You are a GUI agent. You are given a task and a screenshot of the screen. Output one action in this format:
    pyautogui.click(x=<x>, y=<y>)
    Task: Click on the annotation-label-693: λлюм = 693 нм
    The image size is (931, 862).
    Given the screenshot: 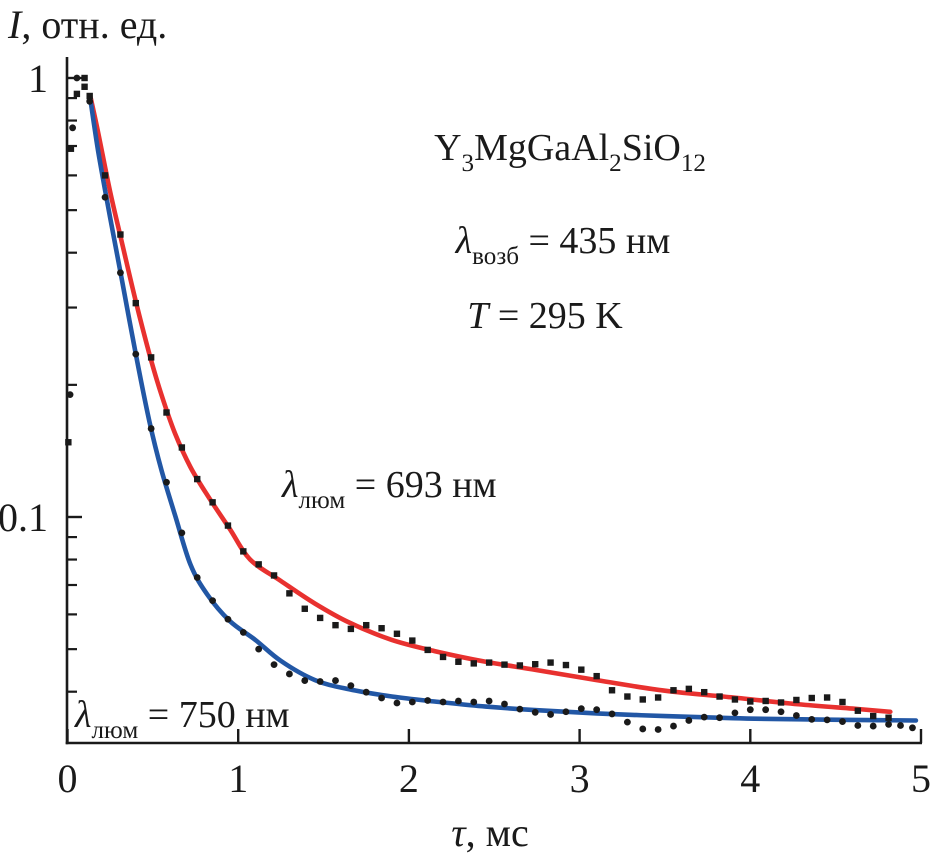 What is the action you would take?
    pyautogui.click(x=389, y=489)
    